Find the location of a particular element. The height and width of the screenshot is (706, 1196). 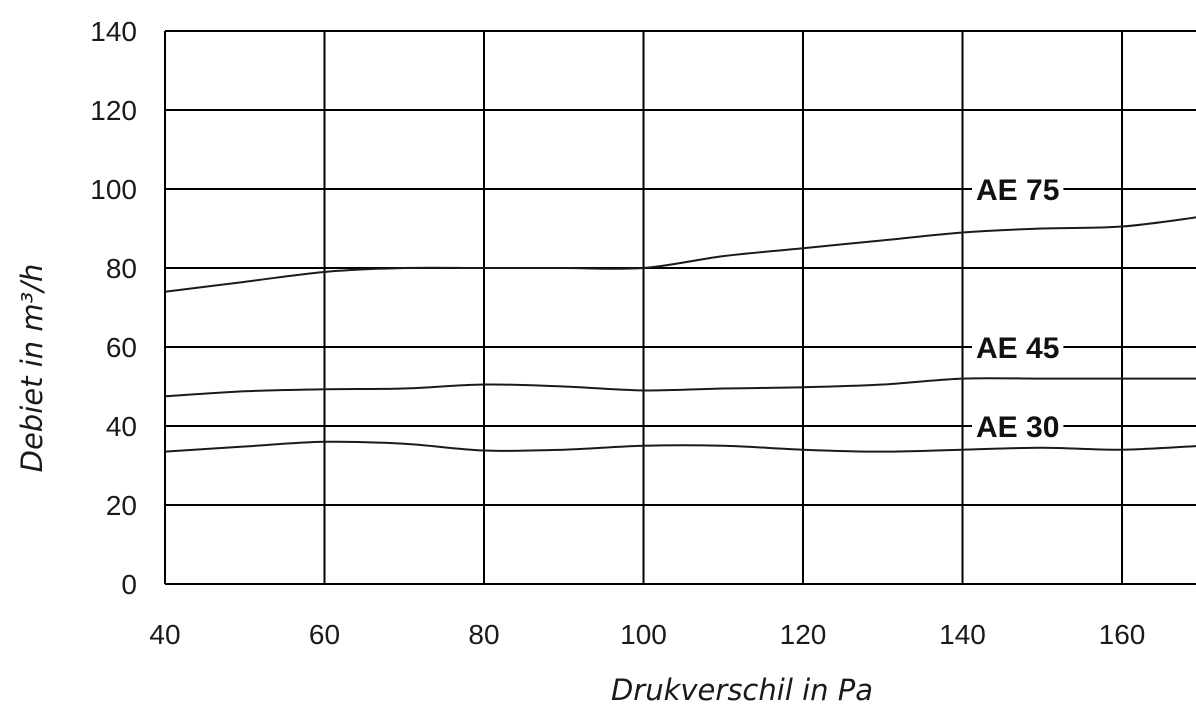

series-label-ae-45: AE 45 is located at coordinates (1017, 348).